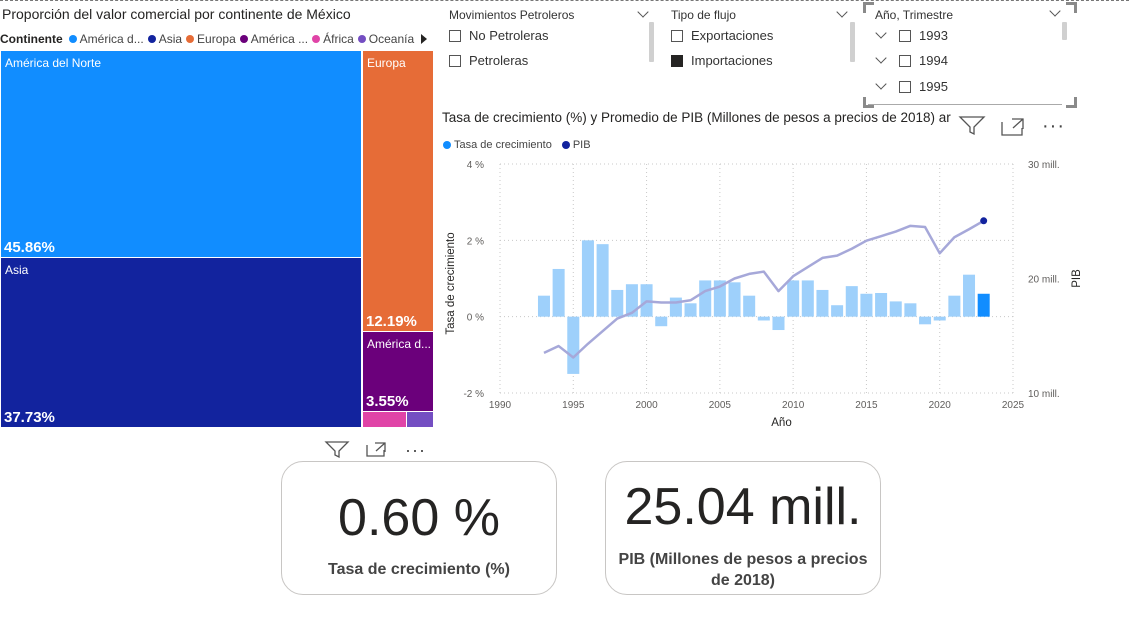  What do you see at coordinates (895, 309) in the screenshot?
I see `bar-2017` at bounding box center [895, 309].